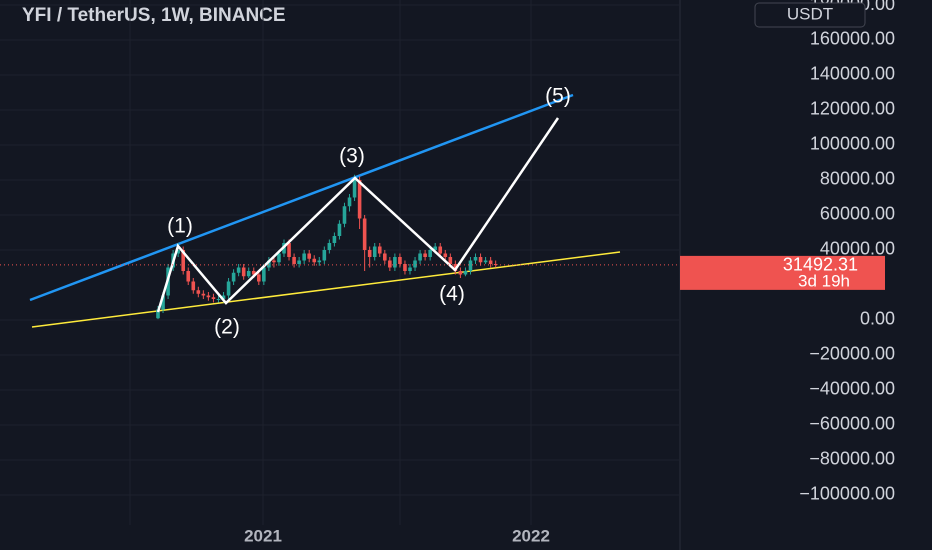  I want to click on y-tick-label: 140000.00, so click(852, 74).